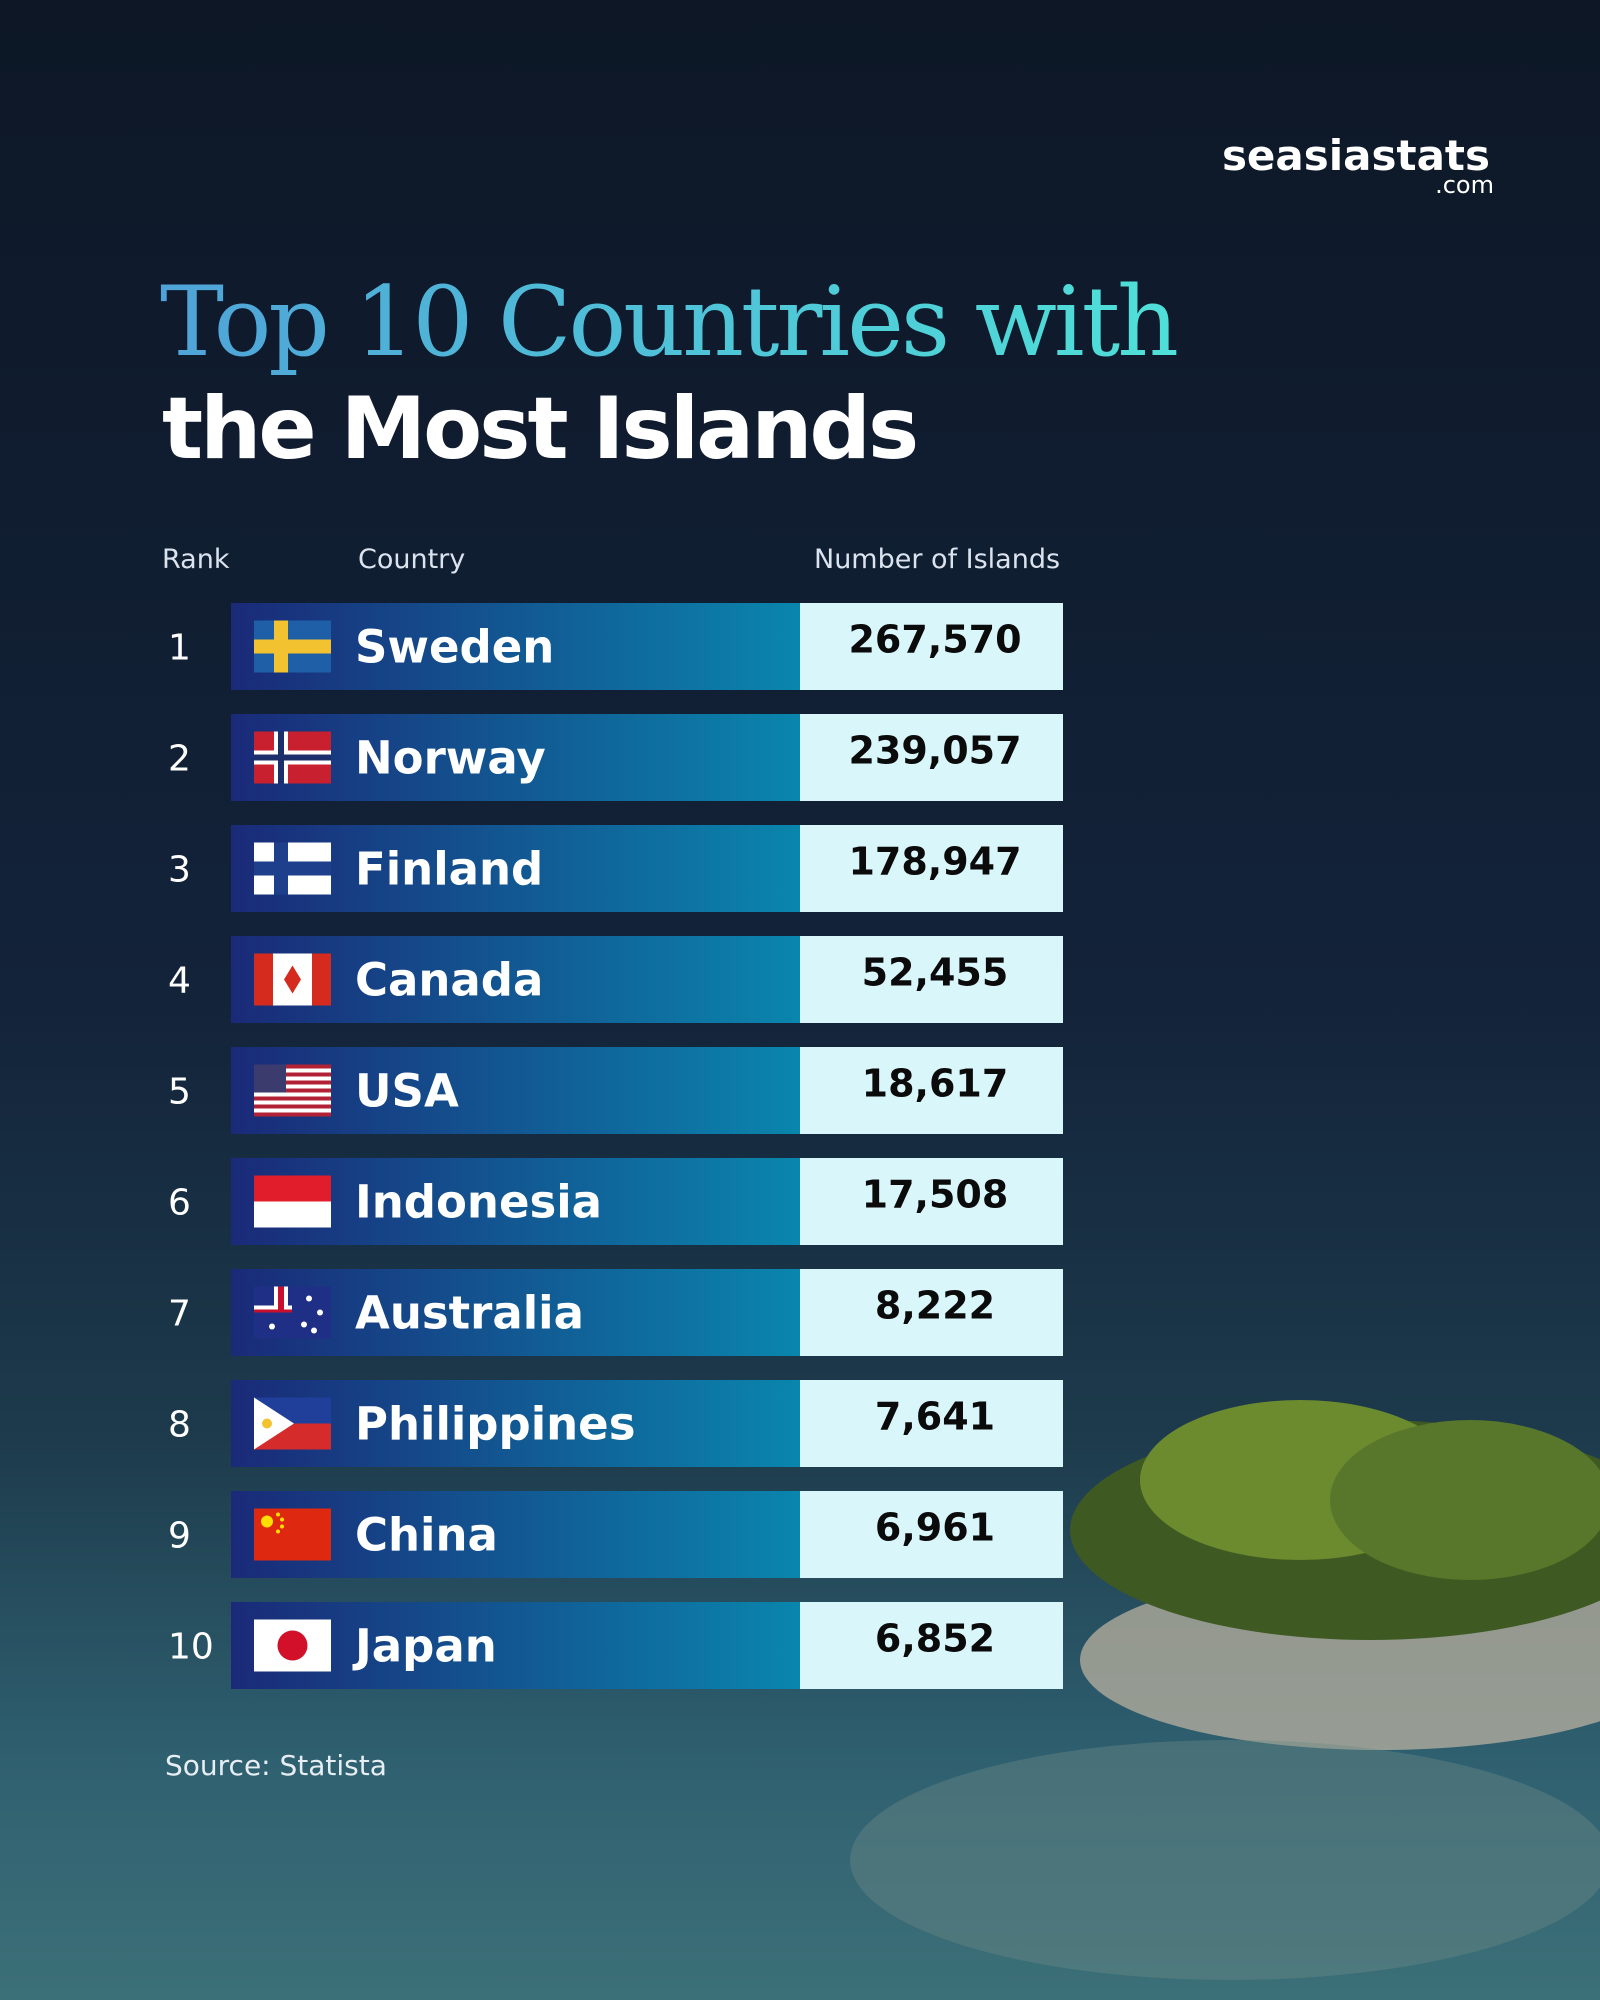 Image resolution: width=1600 pixels, height=2000 pixels. What do you see at coordinates (179, 1314) in the screenshot?
I see `rank: 7` at bounding box center [179, 1314].